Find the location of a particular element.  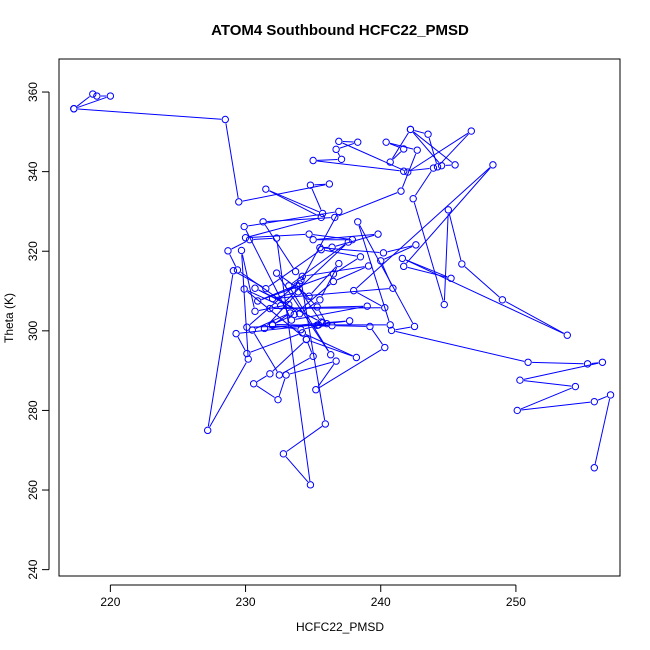

x-axis: 220 230 240 250 is located at coordinates (313, 596).